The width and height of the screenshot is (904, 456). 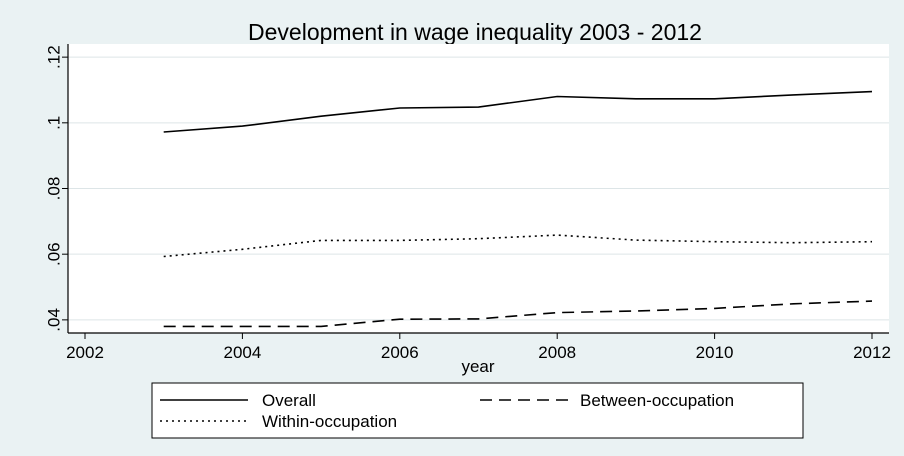 I want to click on legend-label-overall: Overall, so click(x=289, y=400).